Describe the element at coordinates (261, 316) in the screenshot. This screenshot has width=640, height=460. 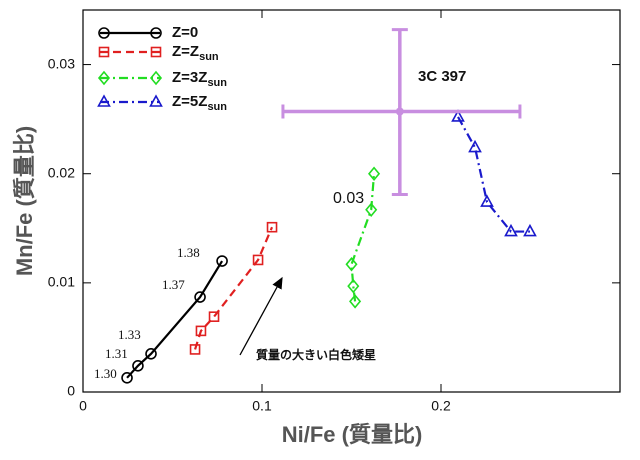
I see `arrow` at that location.